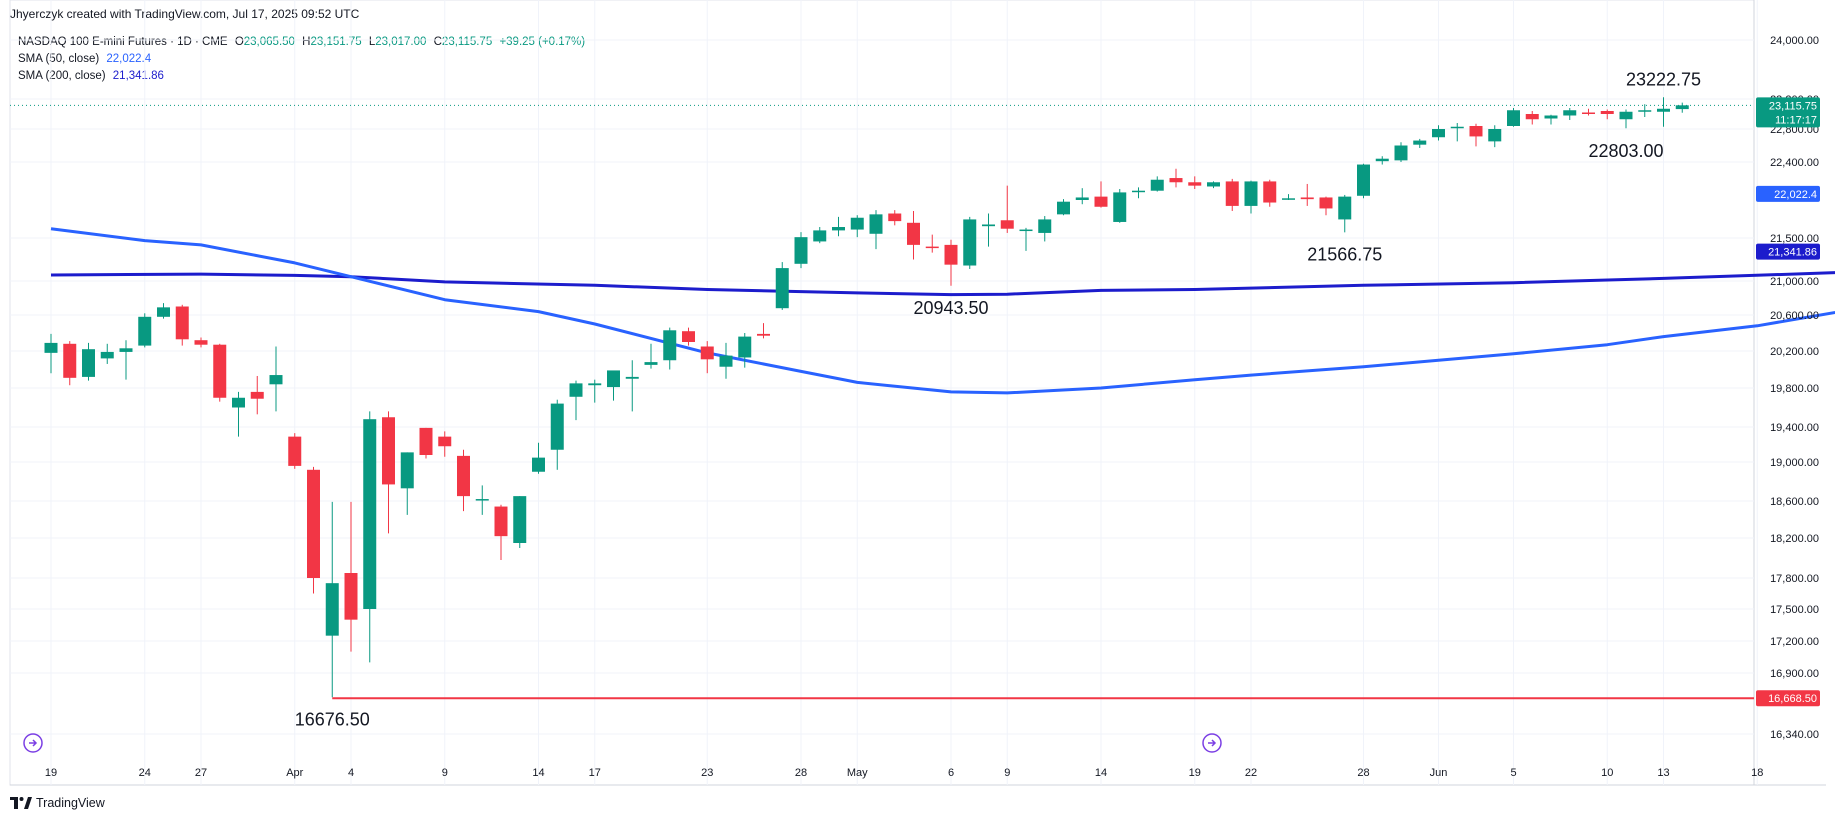 The height and width of the screenshot is (820, 1835). Describe the element at coordinates (269, 42) in the screenshot. I see `legend-open: 23,065.50` at that location.